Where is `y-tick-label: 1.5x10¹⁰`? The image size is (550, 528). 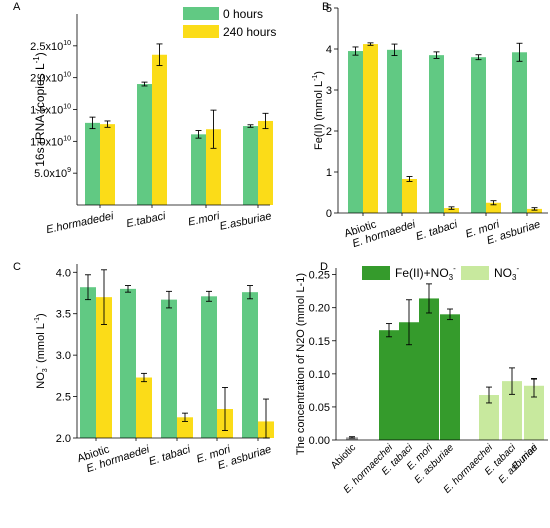 y-tick-label: 1.5x10¹⁰ is located at coordinates (50, 110).